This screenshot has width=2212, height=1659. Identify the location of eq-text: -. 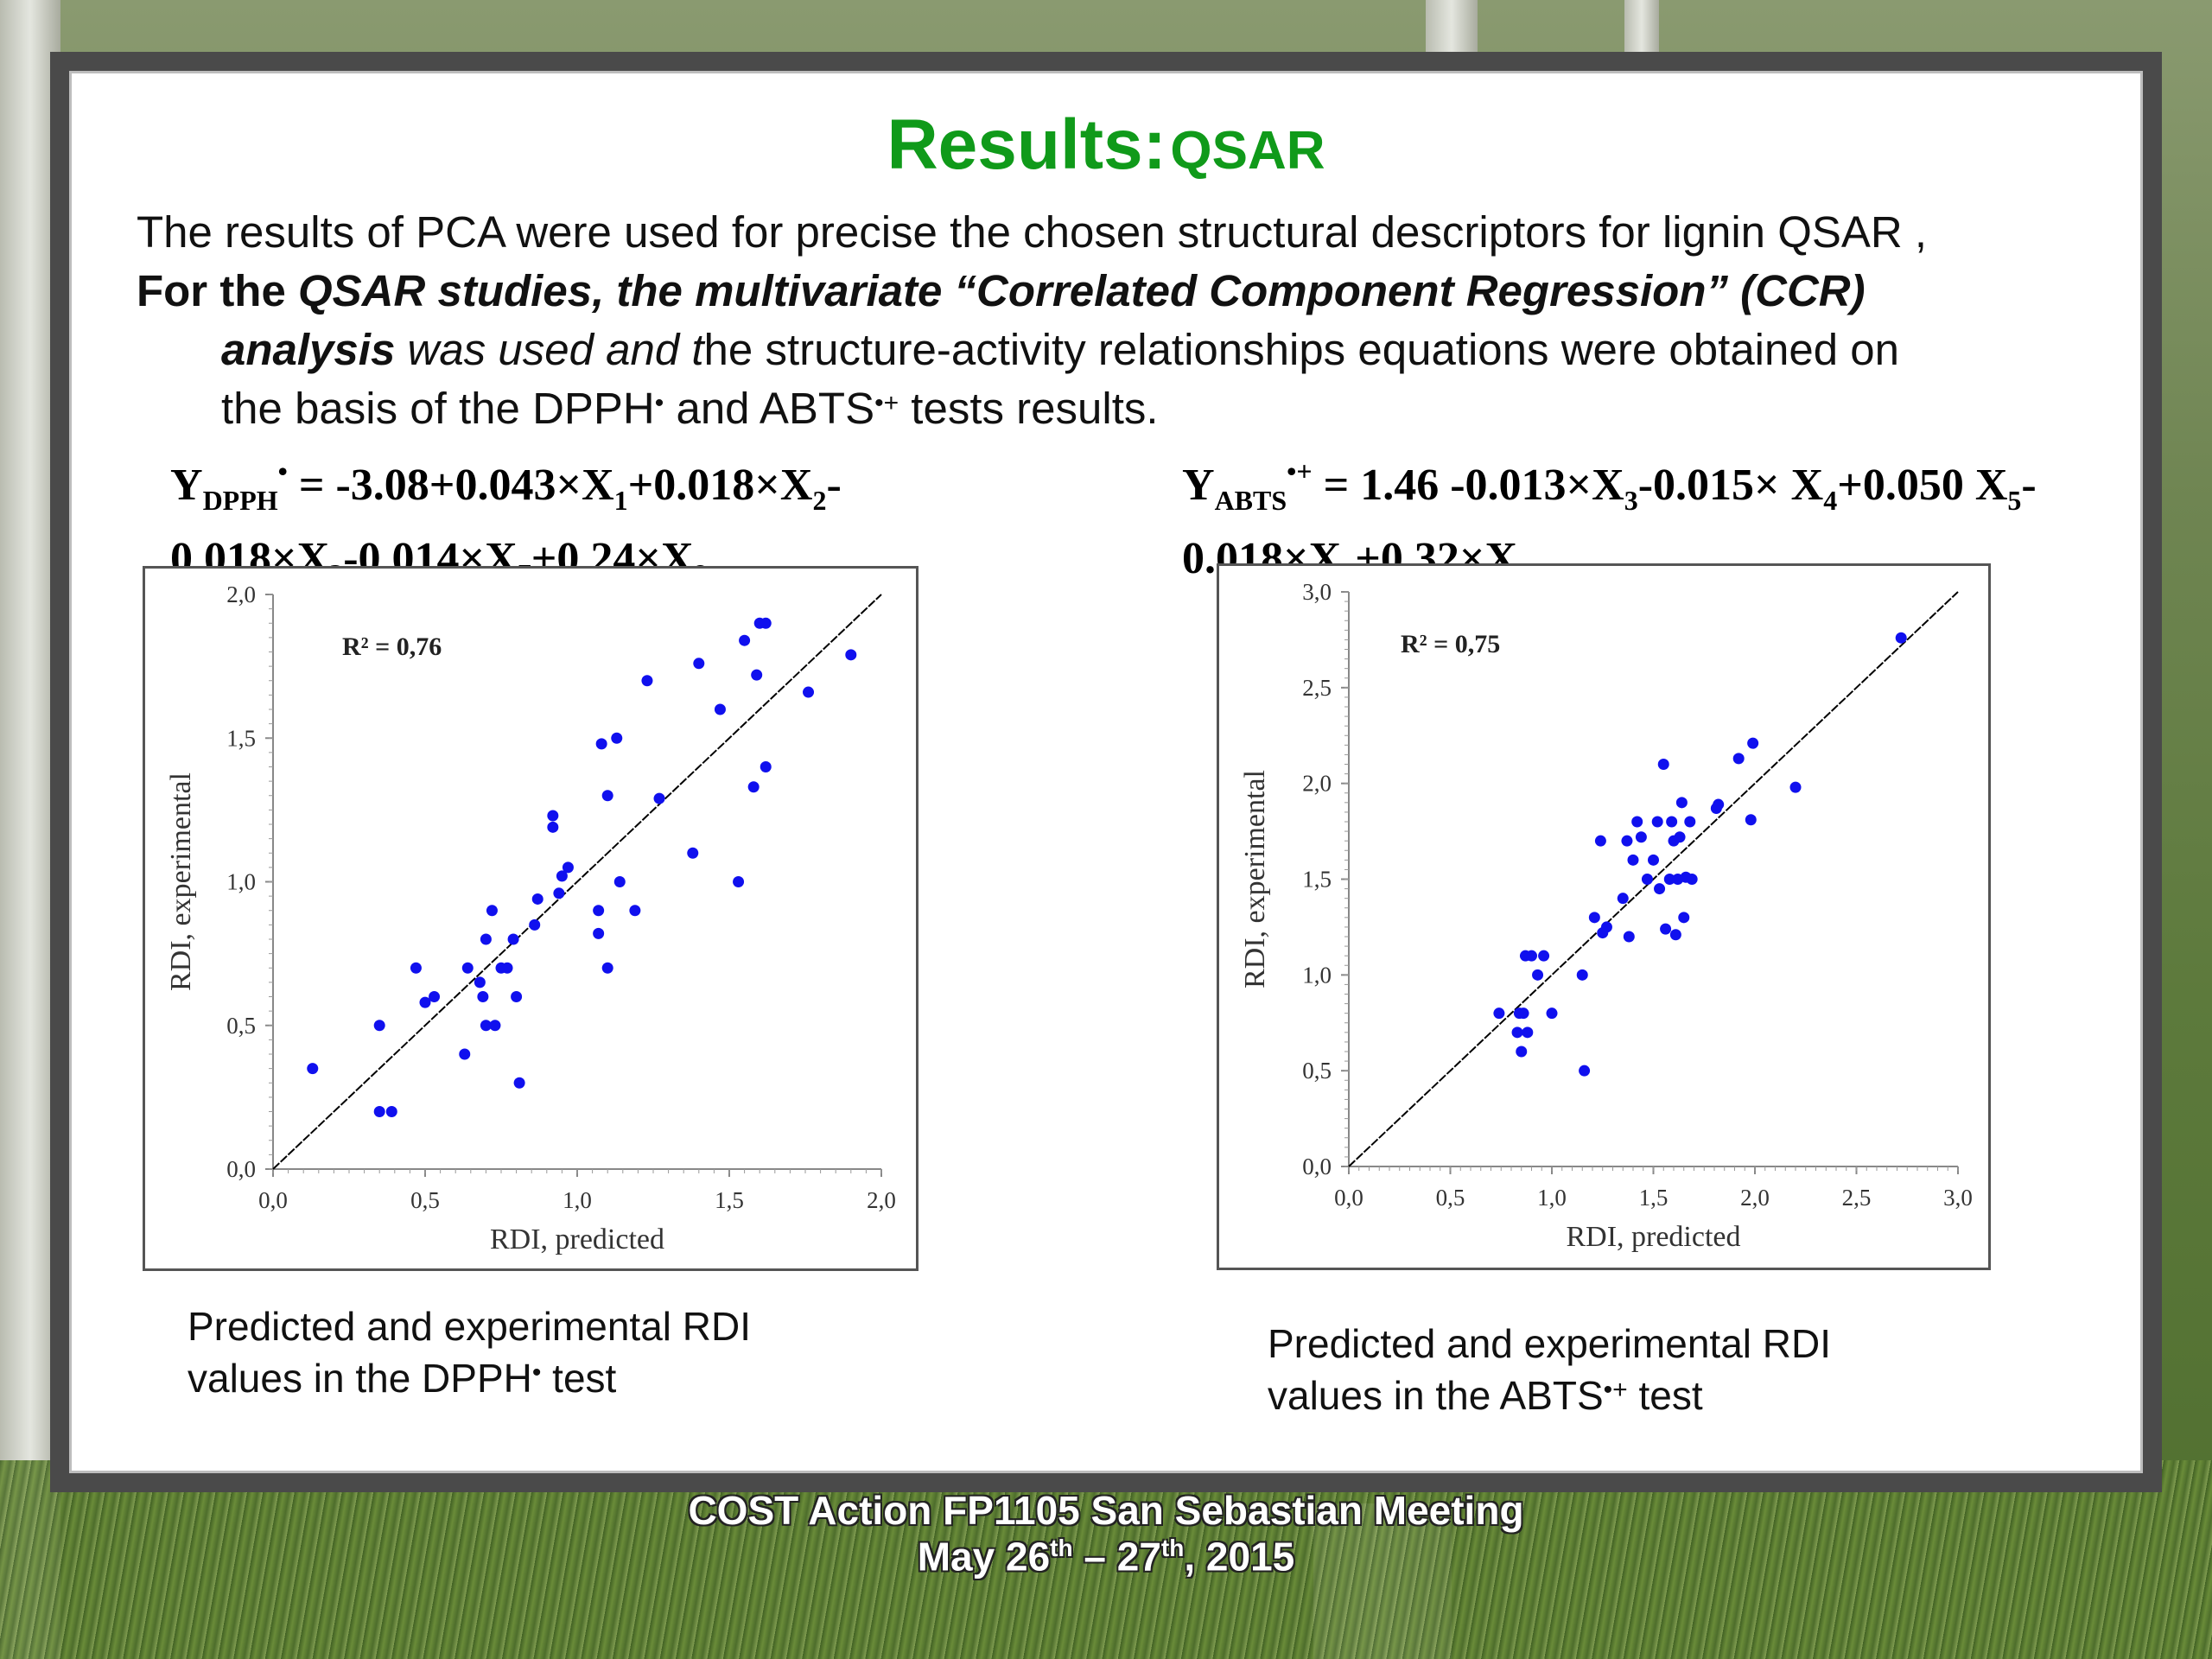
(2029, 485).